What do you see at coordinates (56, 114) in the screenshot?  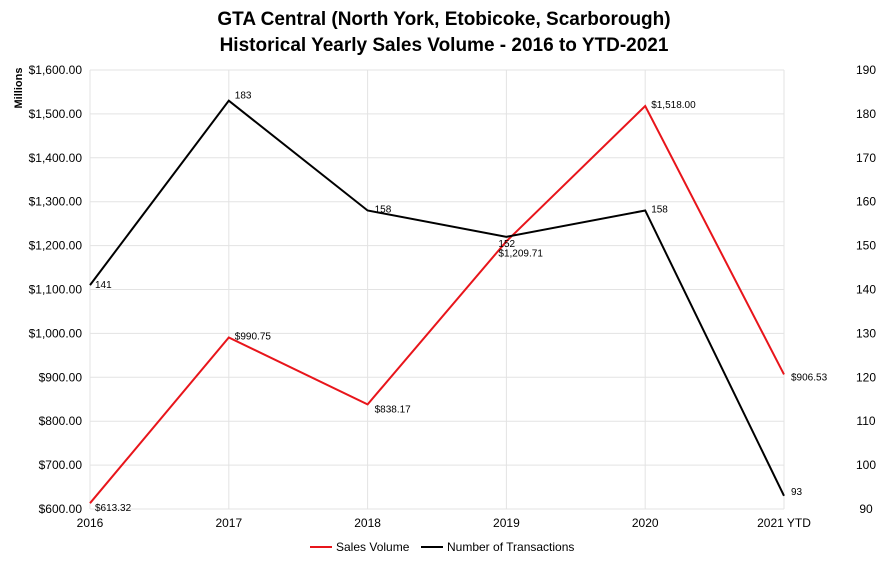 I see `left-tick-label: $1,500.00` at bounding box center [56, 114].